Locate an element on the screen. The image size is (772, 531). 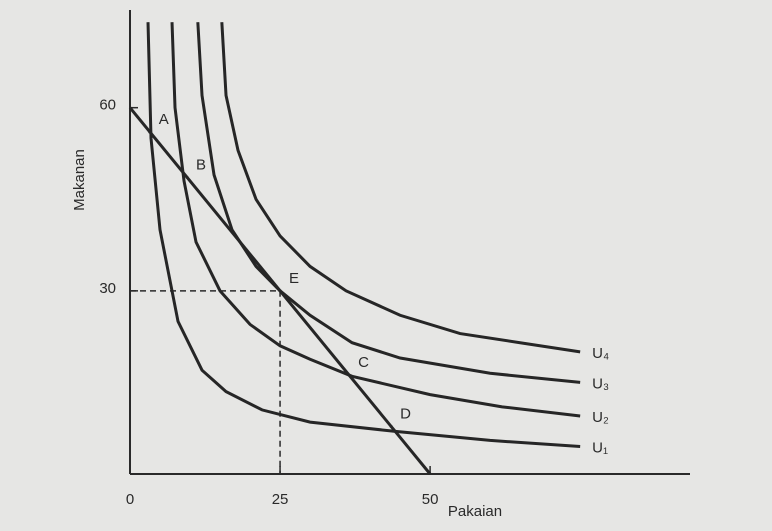
x-tick-label: 0 is located at coordinates (130, 499).